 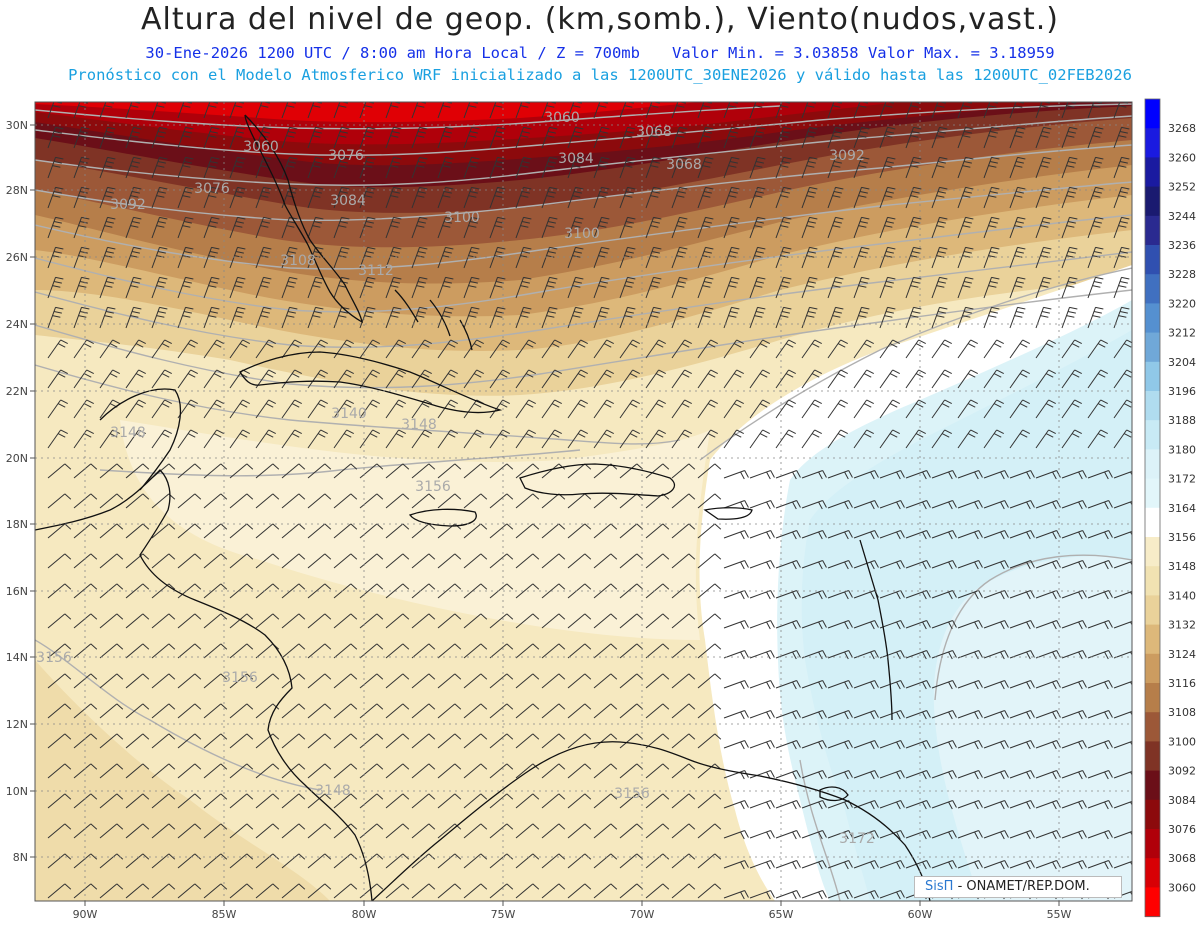 What do you see at coordinates (140, 439) in the screenshot?
I see `coastline-yucatan` at bounding box center [140, 439].